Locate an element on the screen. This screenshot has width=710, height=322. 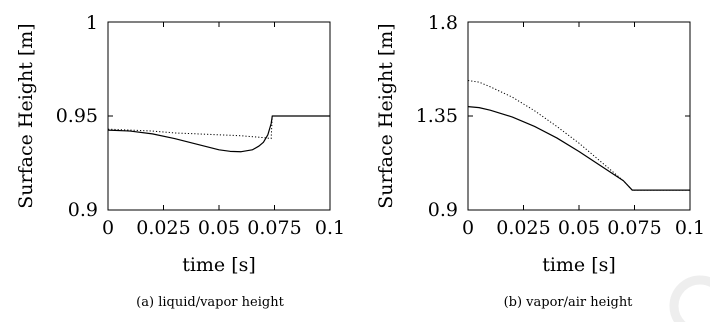
panel-a-x-tick-label: 0.025 is located at coordinates (163, 228).